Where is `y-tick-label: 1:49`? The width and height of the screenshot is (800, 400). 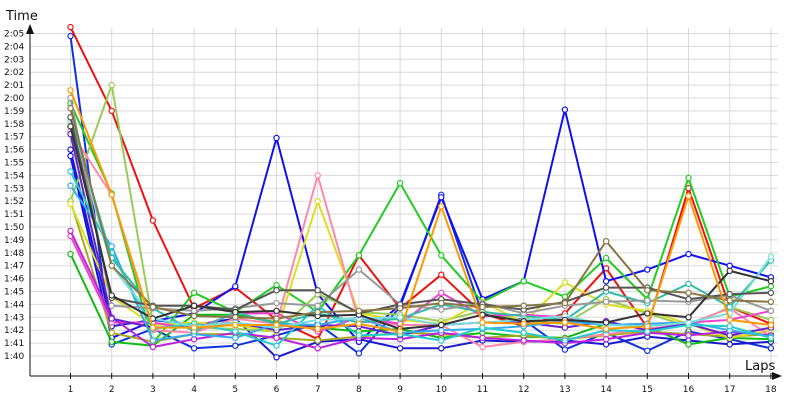
y-tick-label: 1:49 is located at coordinates (14, 241).